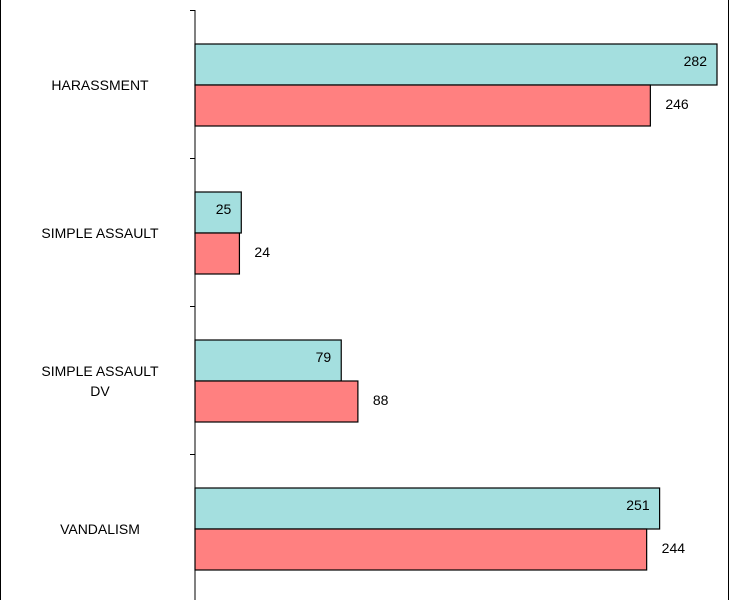  Describe the element at coordinates (638, 505) in the screenshot. I see `data-label-series-1: 251` at that location.